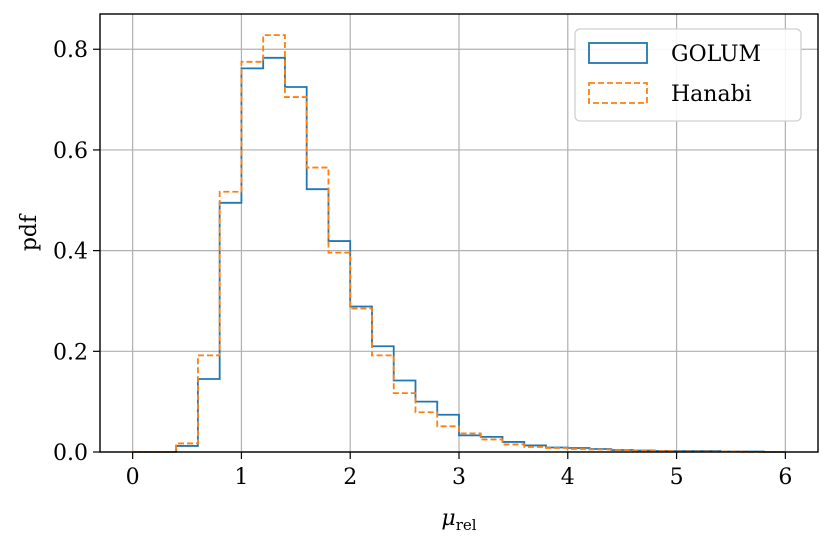  What do you see at coordinates (785, 477) in the screenshot?
I see `x-tick-label: 6` at bounding box center [785, 477].